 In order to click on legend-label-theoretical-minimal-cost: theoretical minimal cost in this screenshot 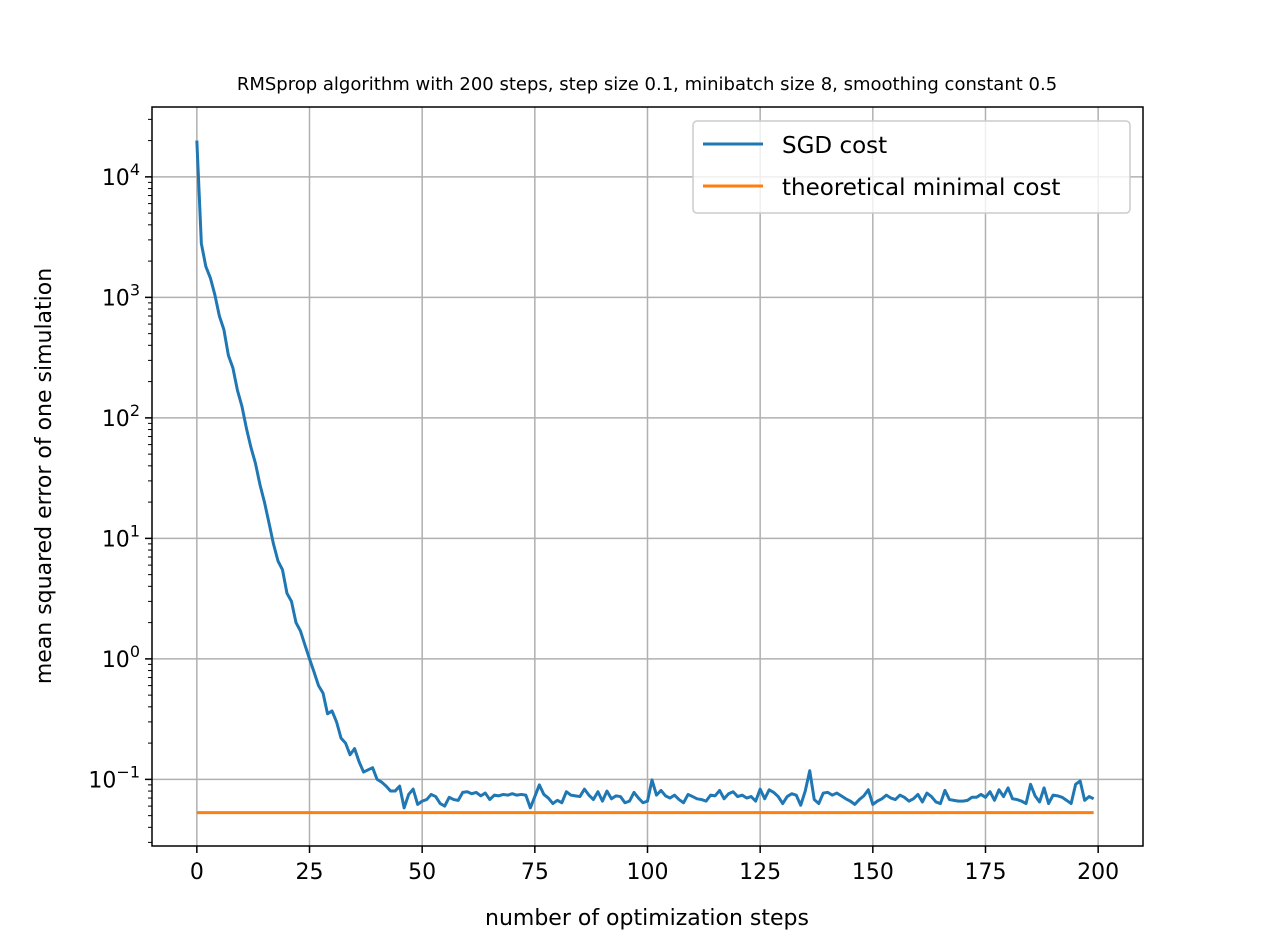, I will do `click(921, 188)`.